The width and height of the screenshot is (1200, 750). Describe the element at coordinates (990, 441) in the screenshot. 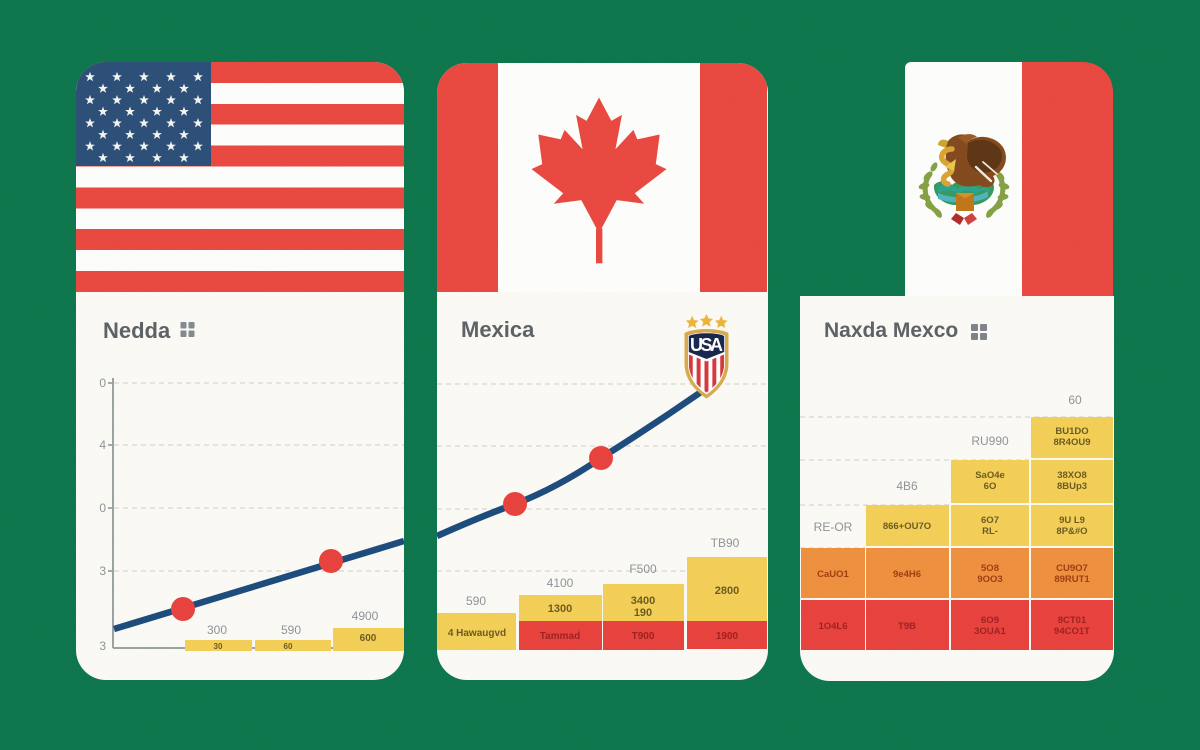

I see `svg-text: RU990` at that location.